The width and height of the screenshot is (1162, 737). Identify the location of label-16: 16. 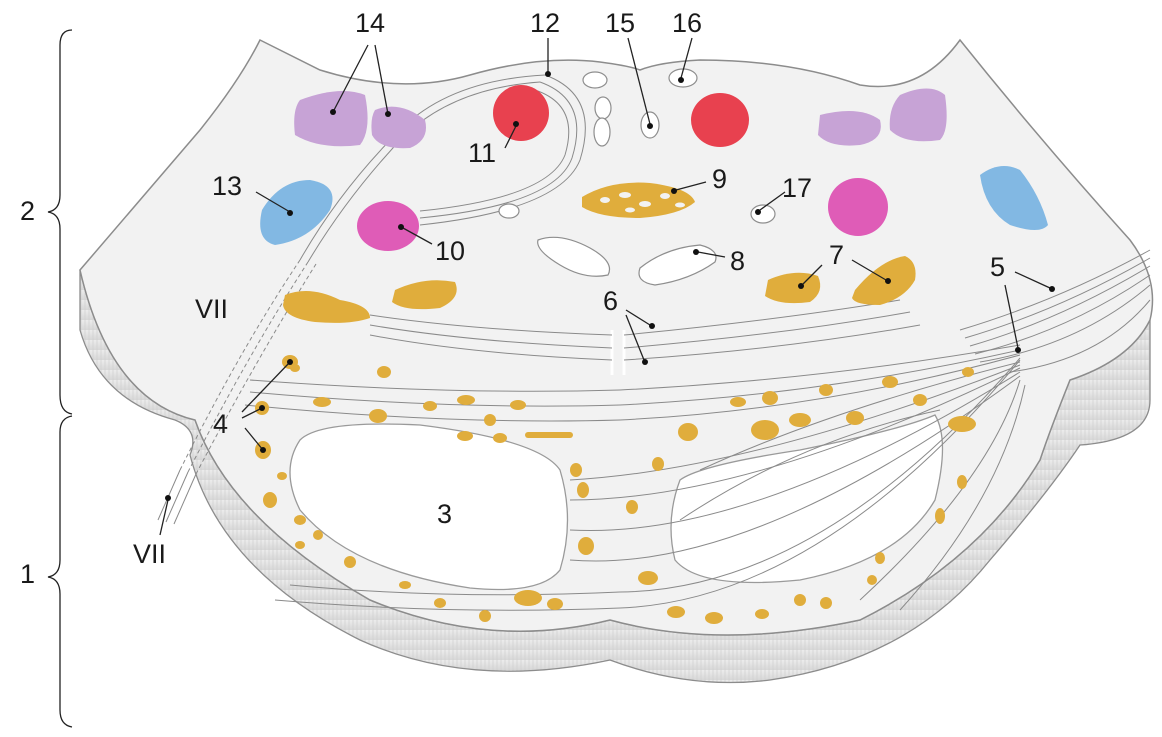
(687, 23).